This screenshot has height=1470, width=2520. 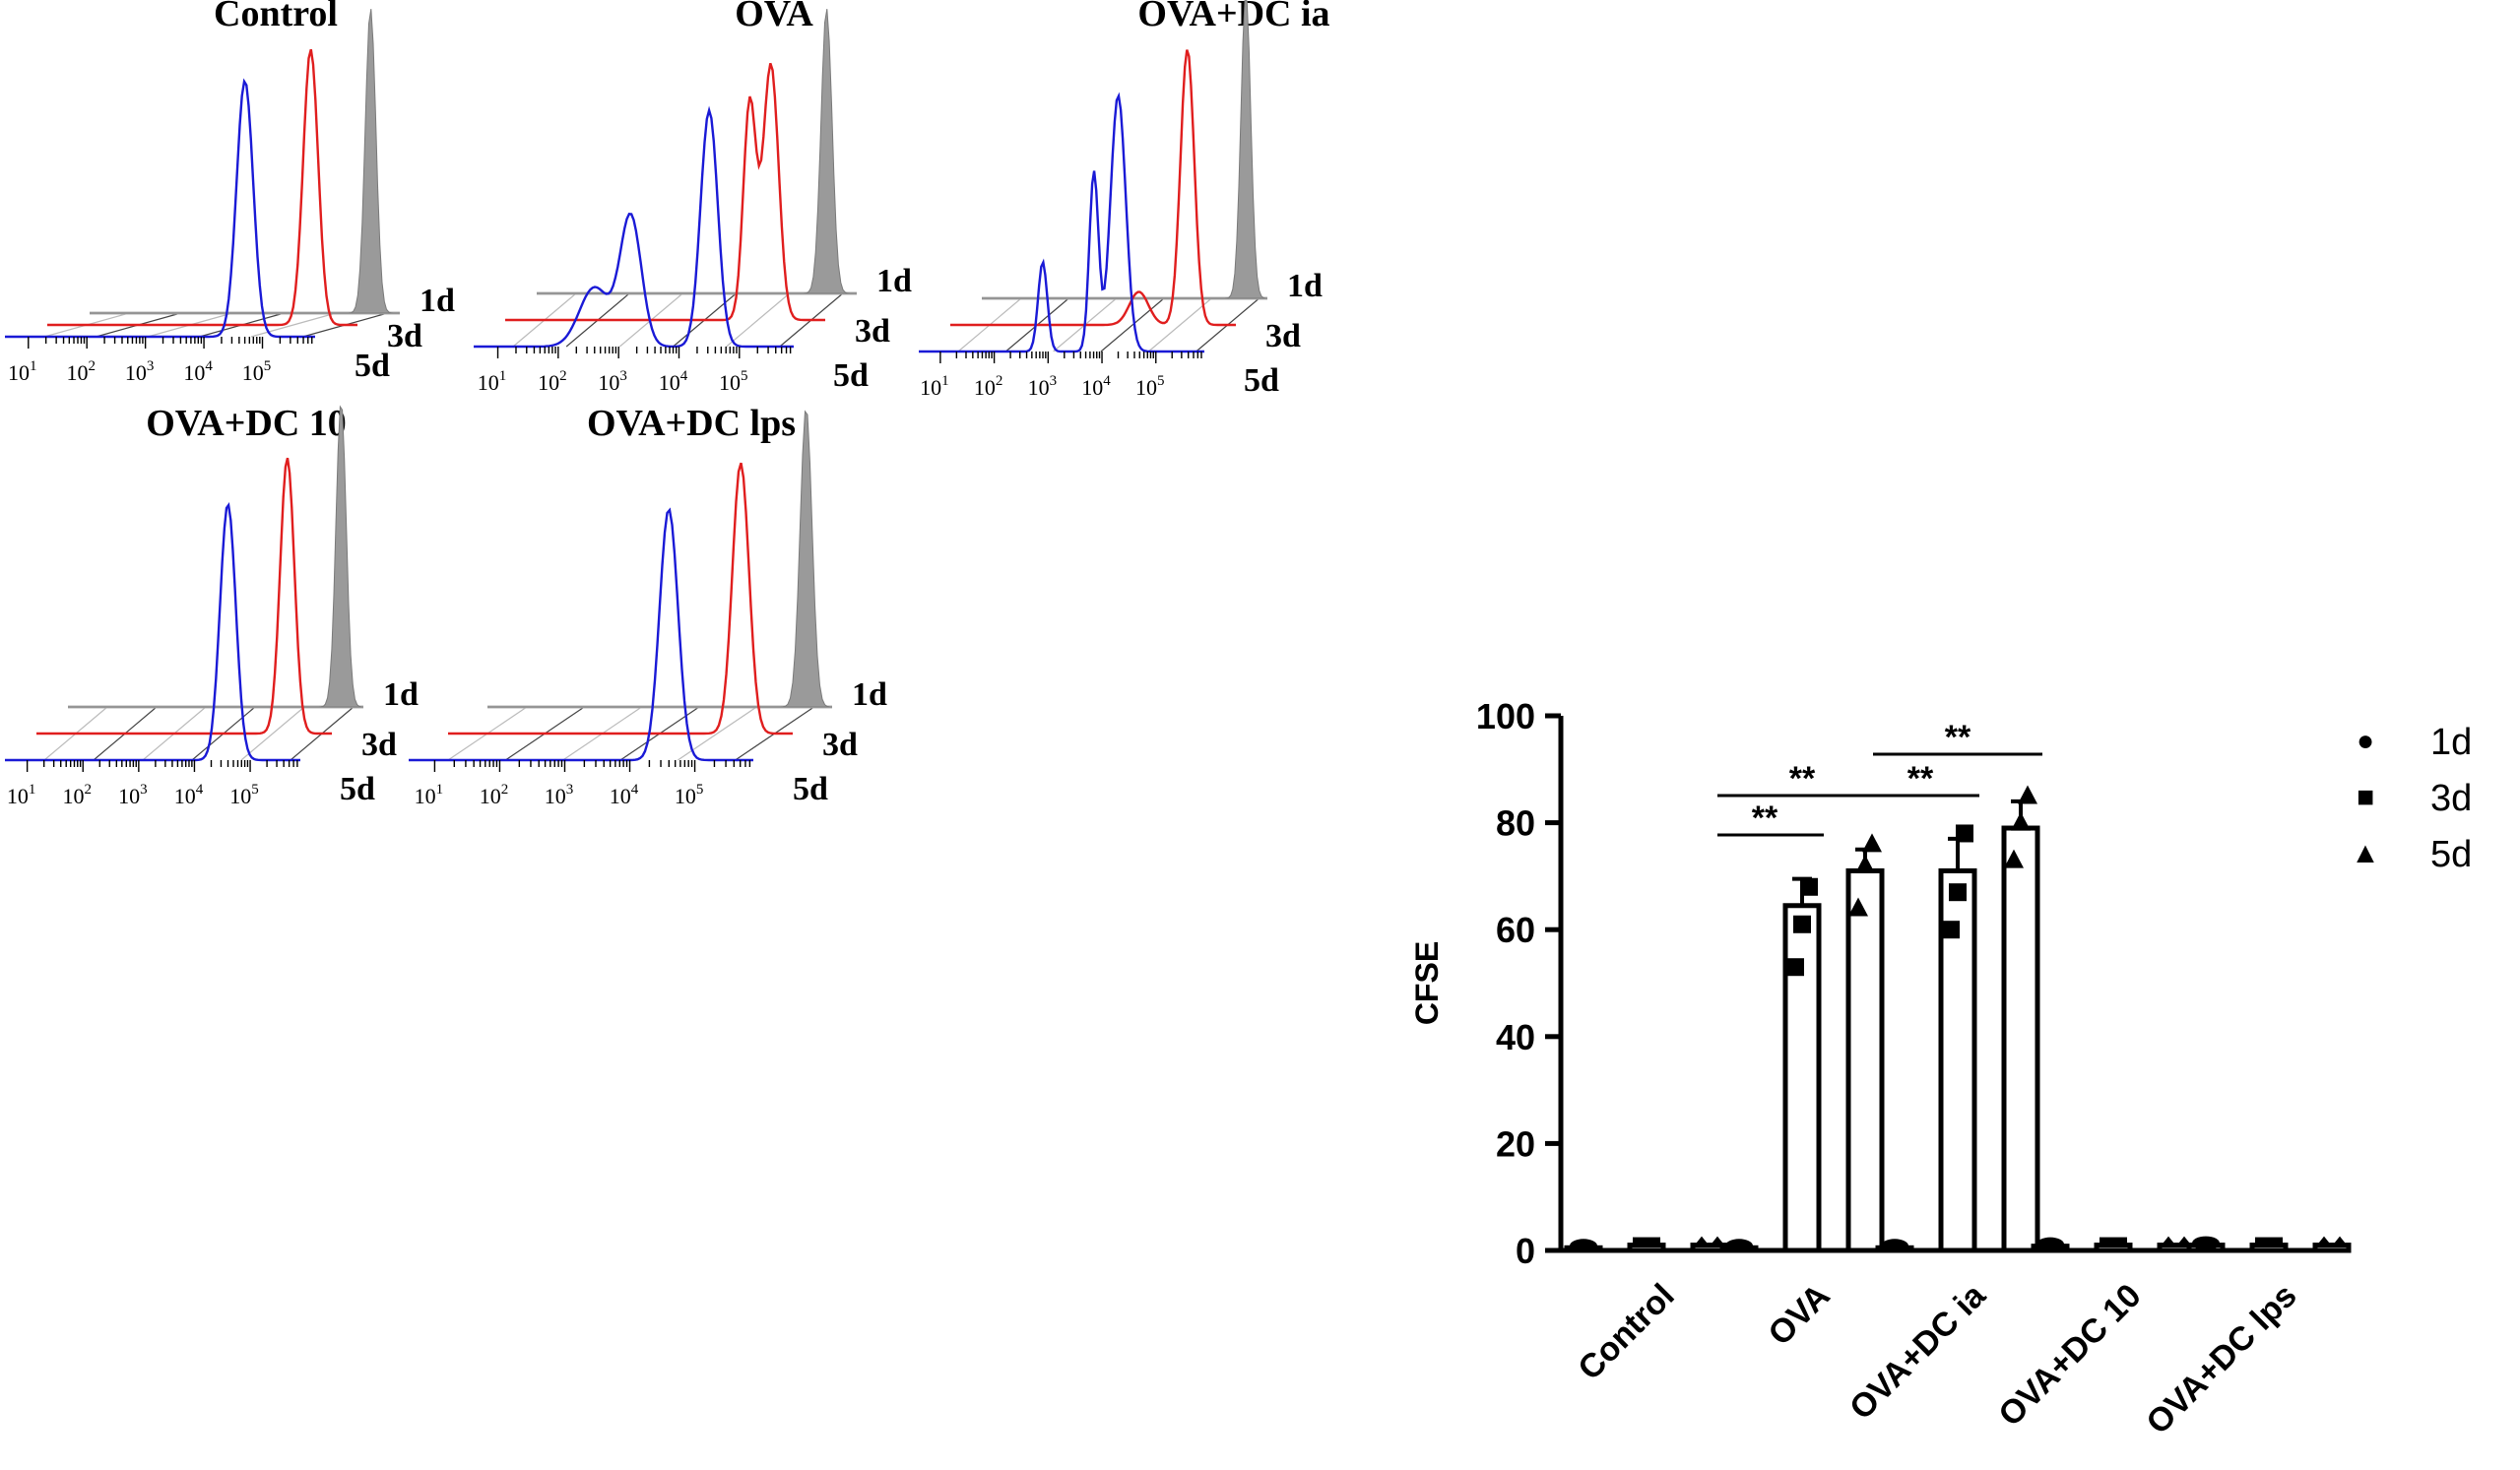 I want to click on bar-3d, so click(x=1802, y=1078).